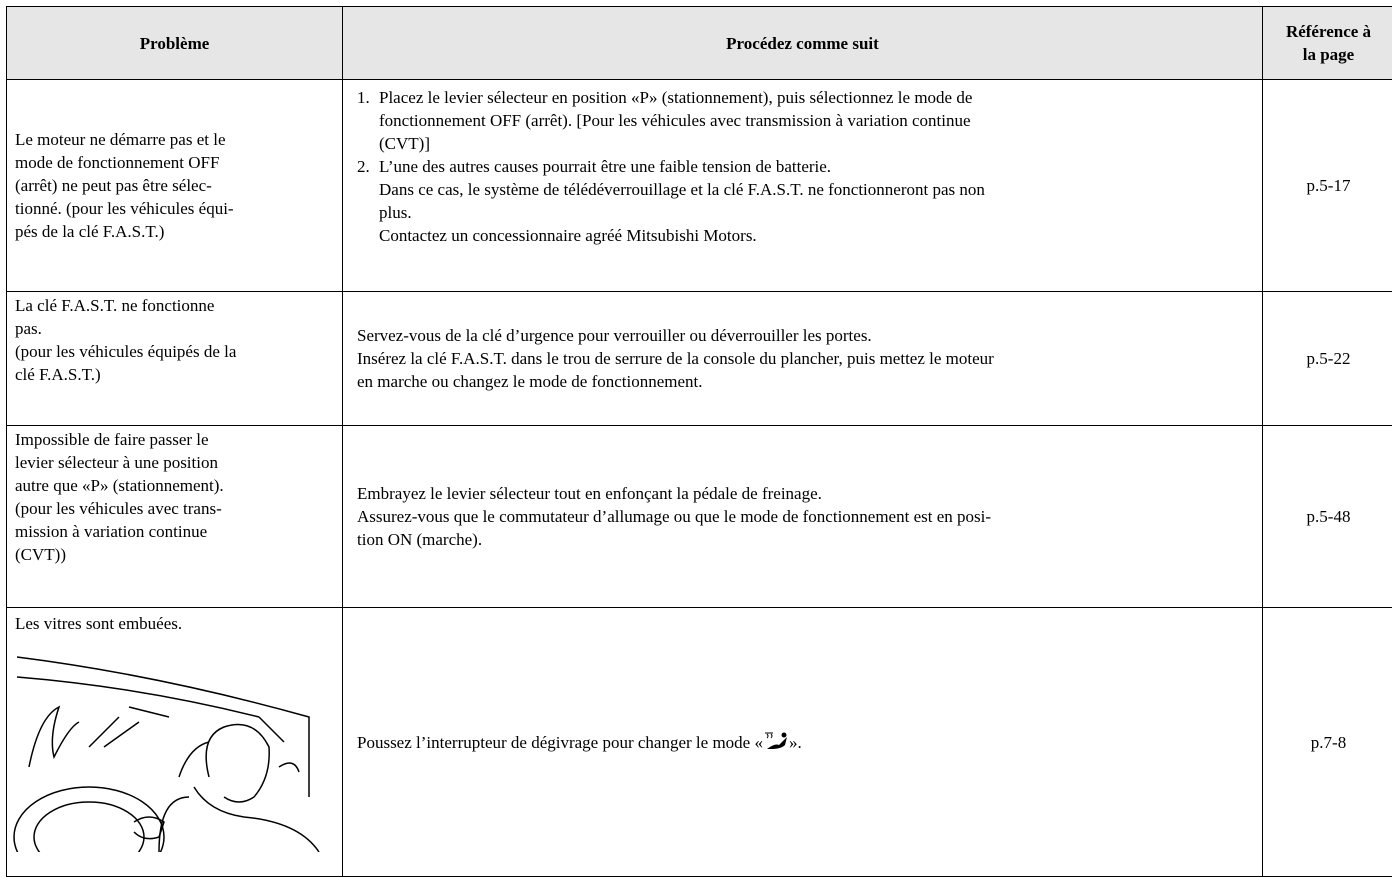 The height and width of the screenshot is (877, 1392). I want to click on text-line: pas., so click(28, 328).